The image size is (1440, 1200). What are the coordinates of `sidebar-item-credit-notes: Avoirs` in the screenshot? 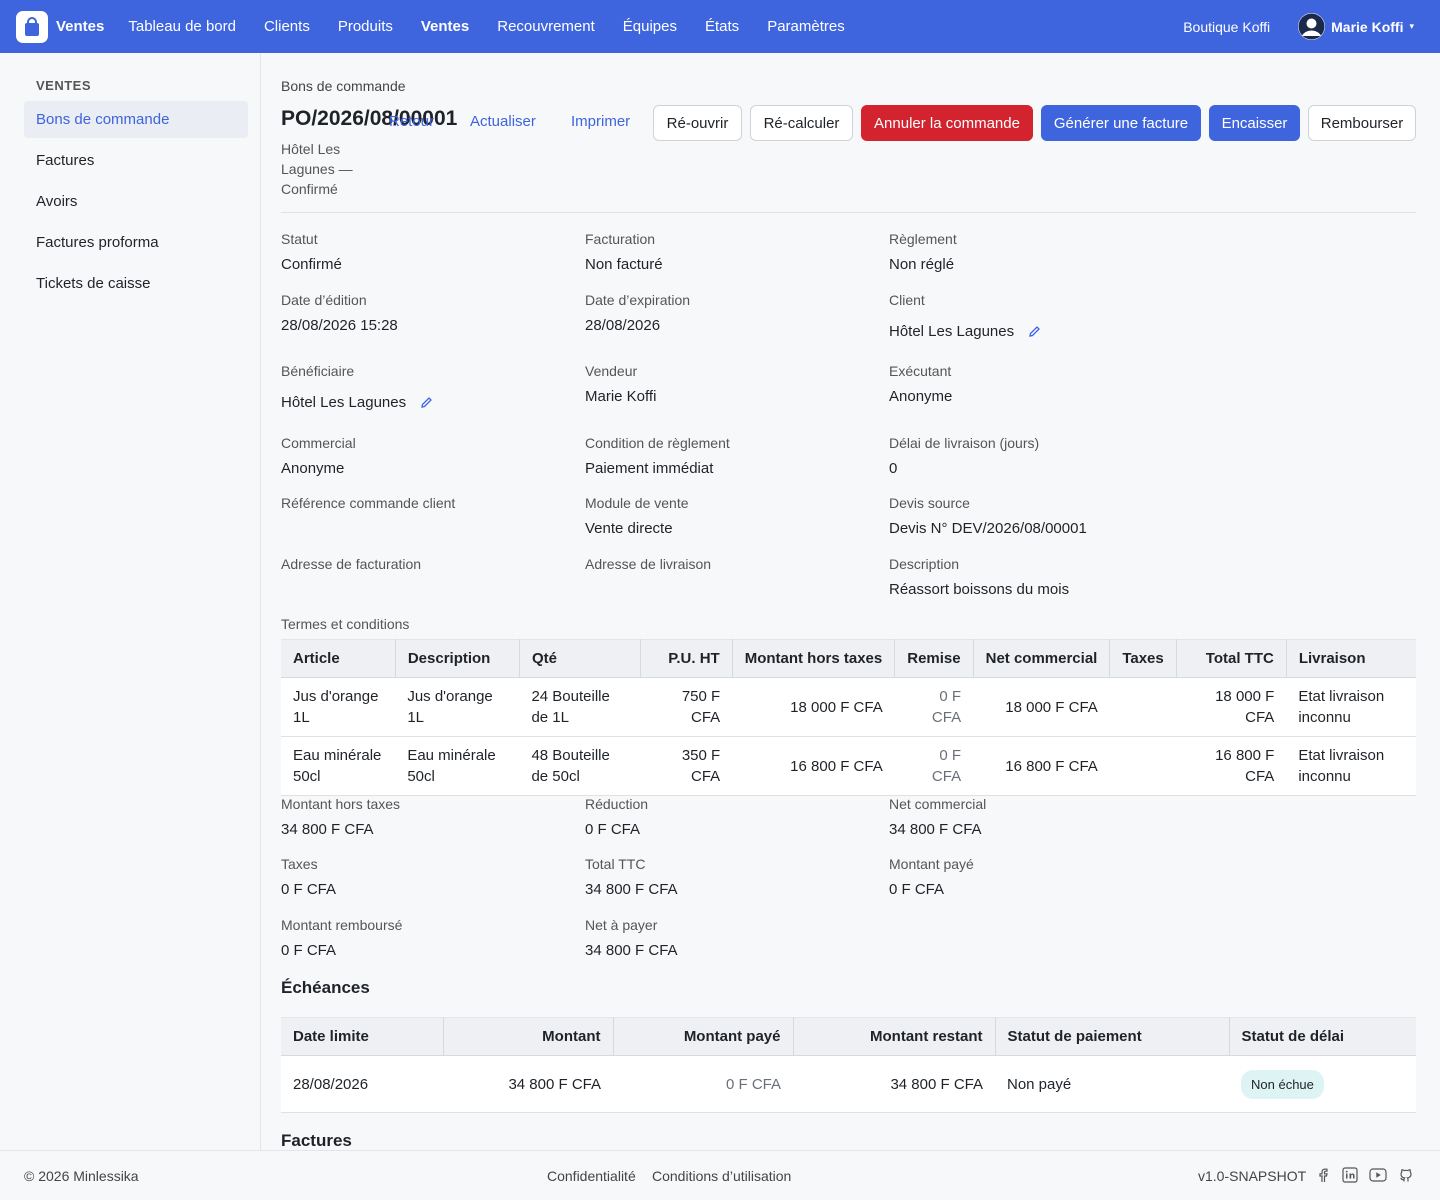 It's located at (57, 201).